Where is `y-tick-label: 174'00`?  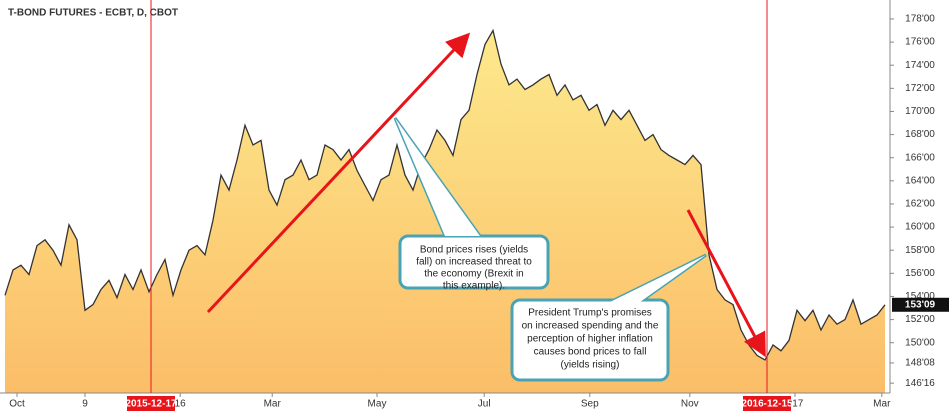 y-tick-label: 174'00 is located at coordinates (920, 65).